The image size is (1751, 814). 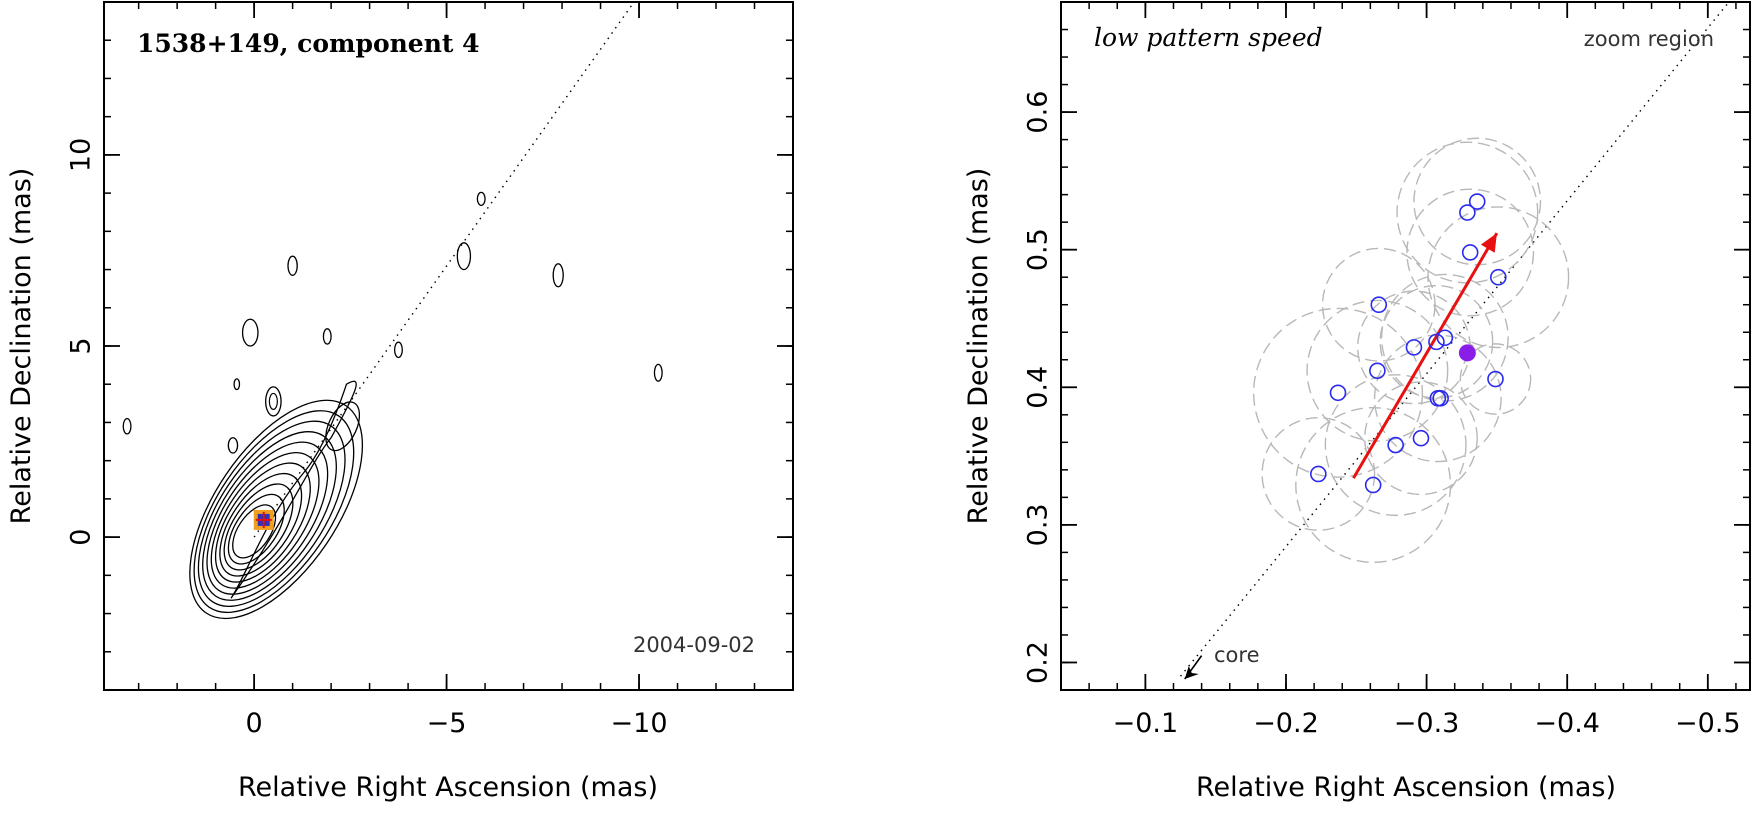 What do you see at coordinates (442, 271) in the screenshot?
I see `jet-axis-line` at bounding box center [442, 271].